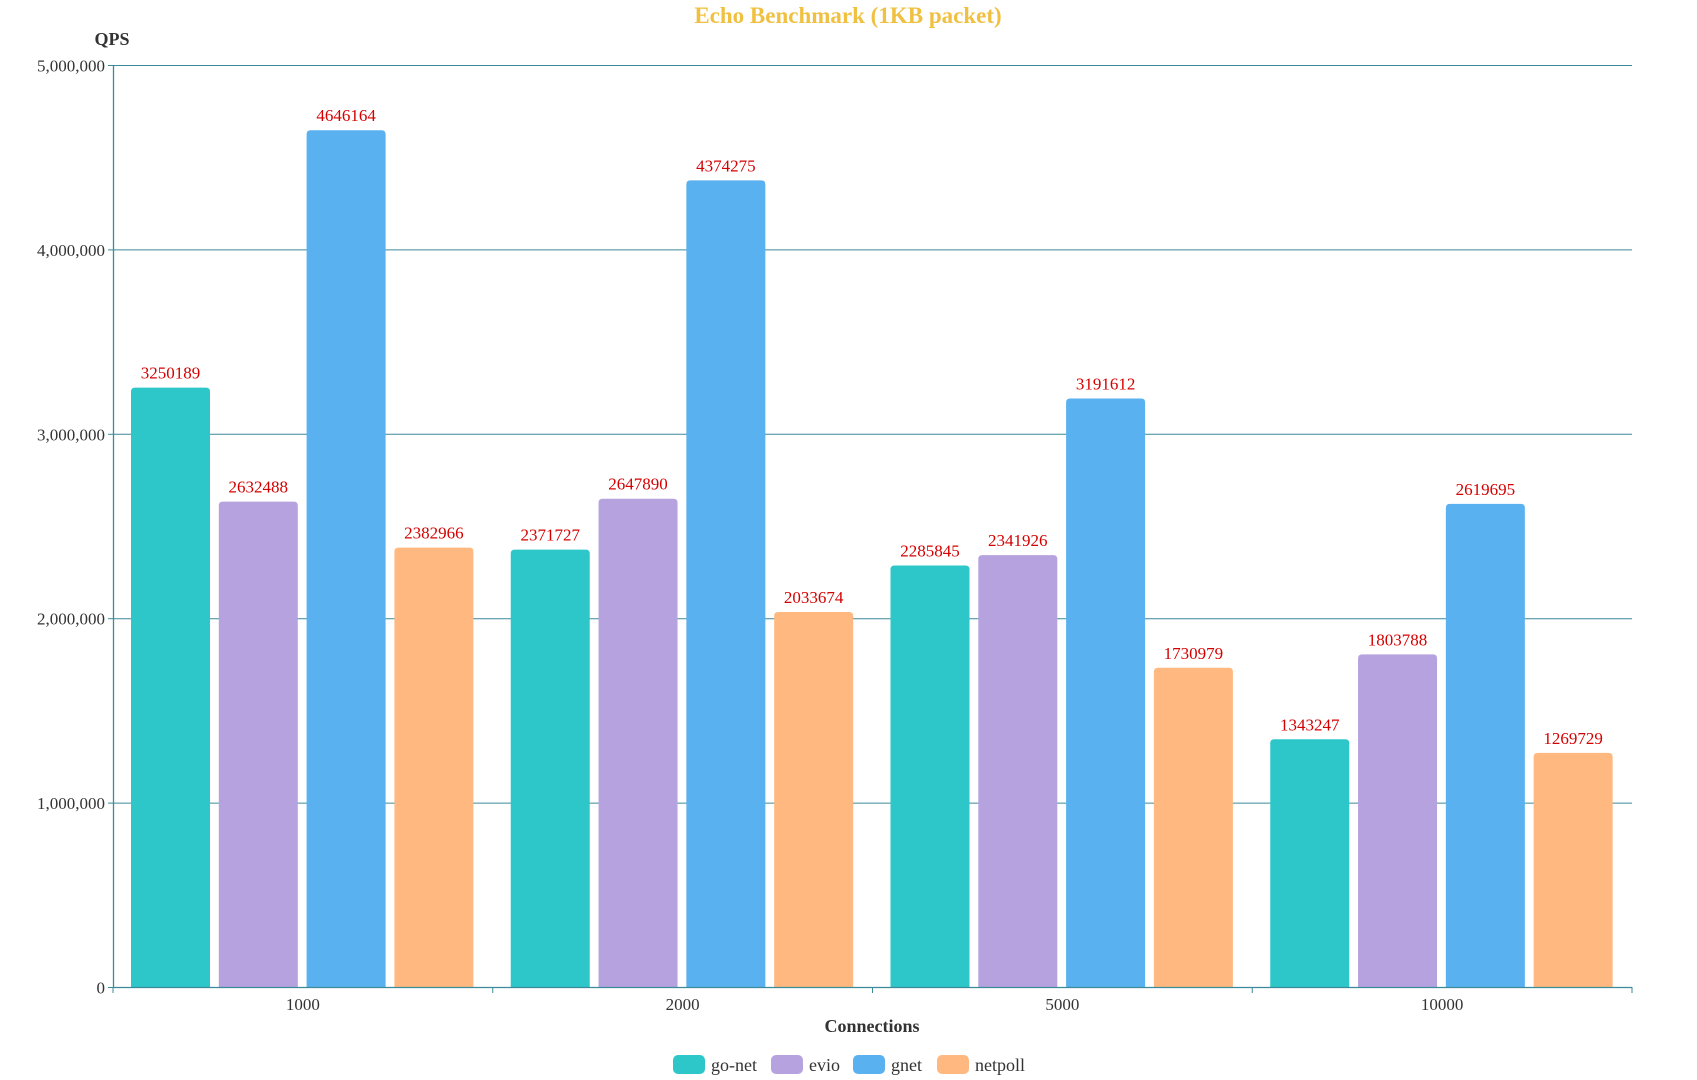 The image size is (1697, 1080). What do you see at coordinates (1310, 724) in the screenshot?
I see `data-label: 1343247` at bounding box center [1310, 724].